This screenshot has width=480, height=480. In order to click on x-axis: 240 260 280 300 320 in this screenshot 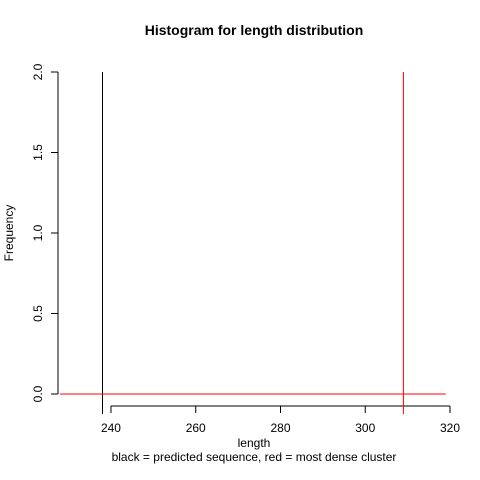, I will do `click(280, 420)`.